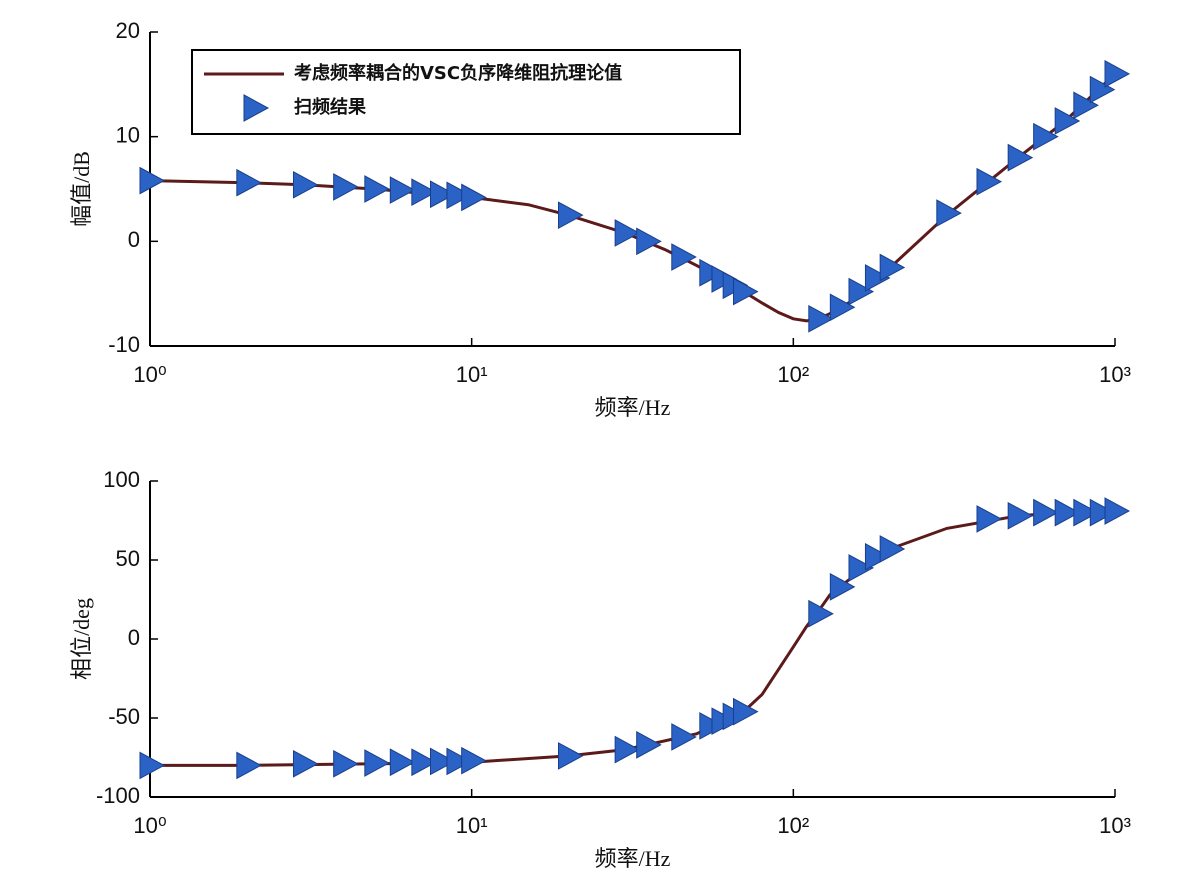 The height and width of the screenshot is (884, 1182). I want to click on y-tick-label: 20, so click(128, 30).